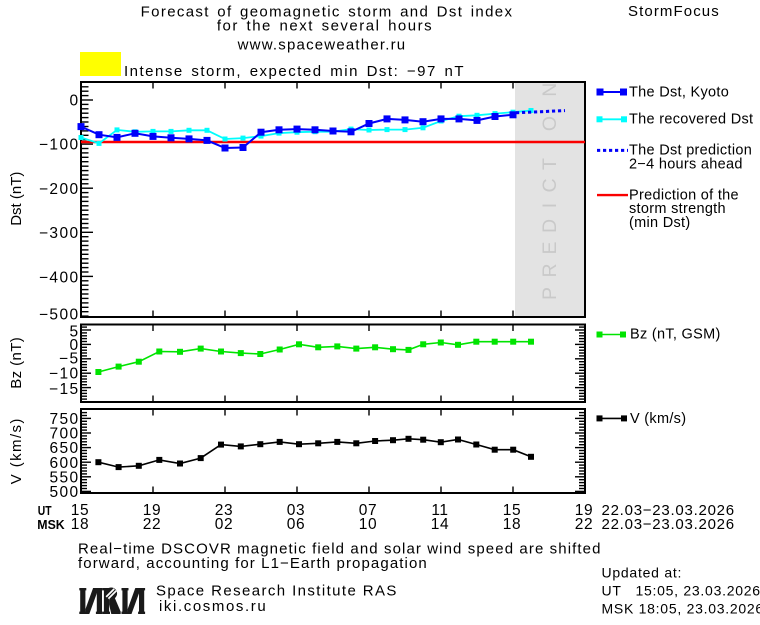 The width and height of the screenshot is (760, 625). What do you see at coordinates (45, 510) in the screenshot?
I see `svg-text: UT` at bounding box center [45, 510].